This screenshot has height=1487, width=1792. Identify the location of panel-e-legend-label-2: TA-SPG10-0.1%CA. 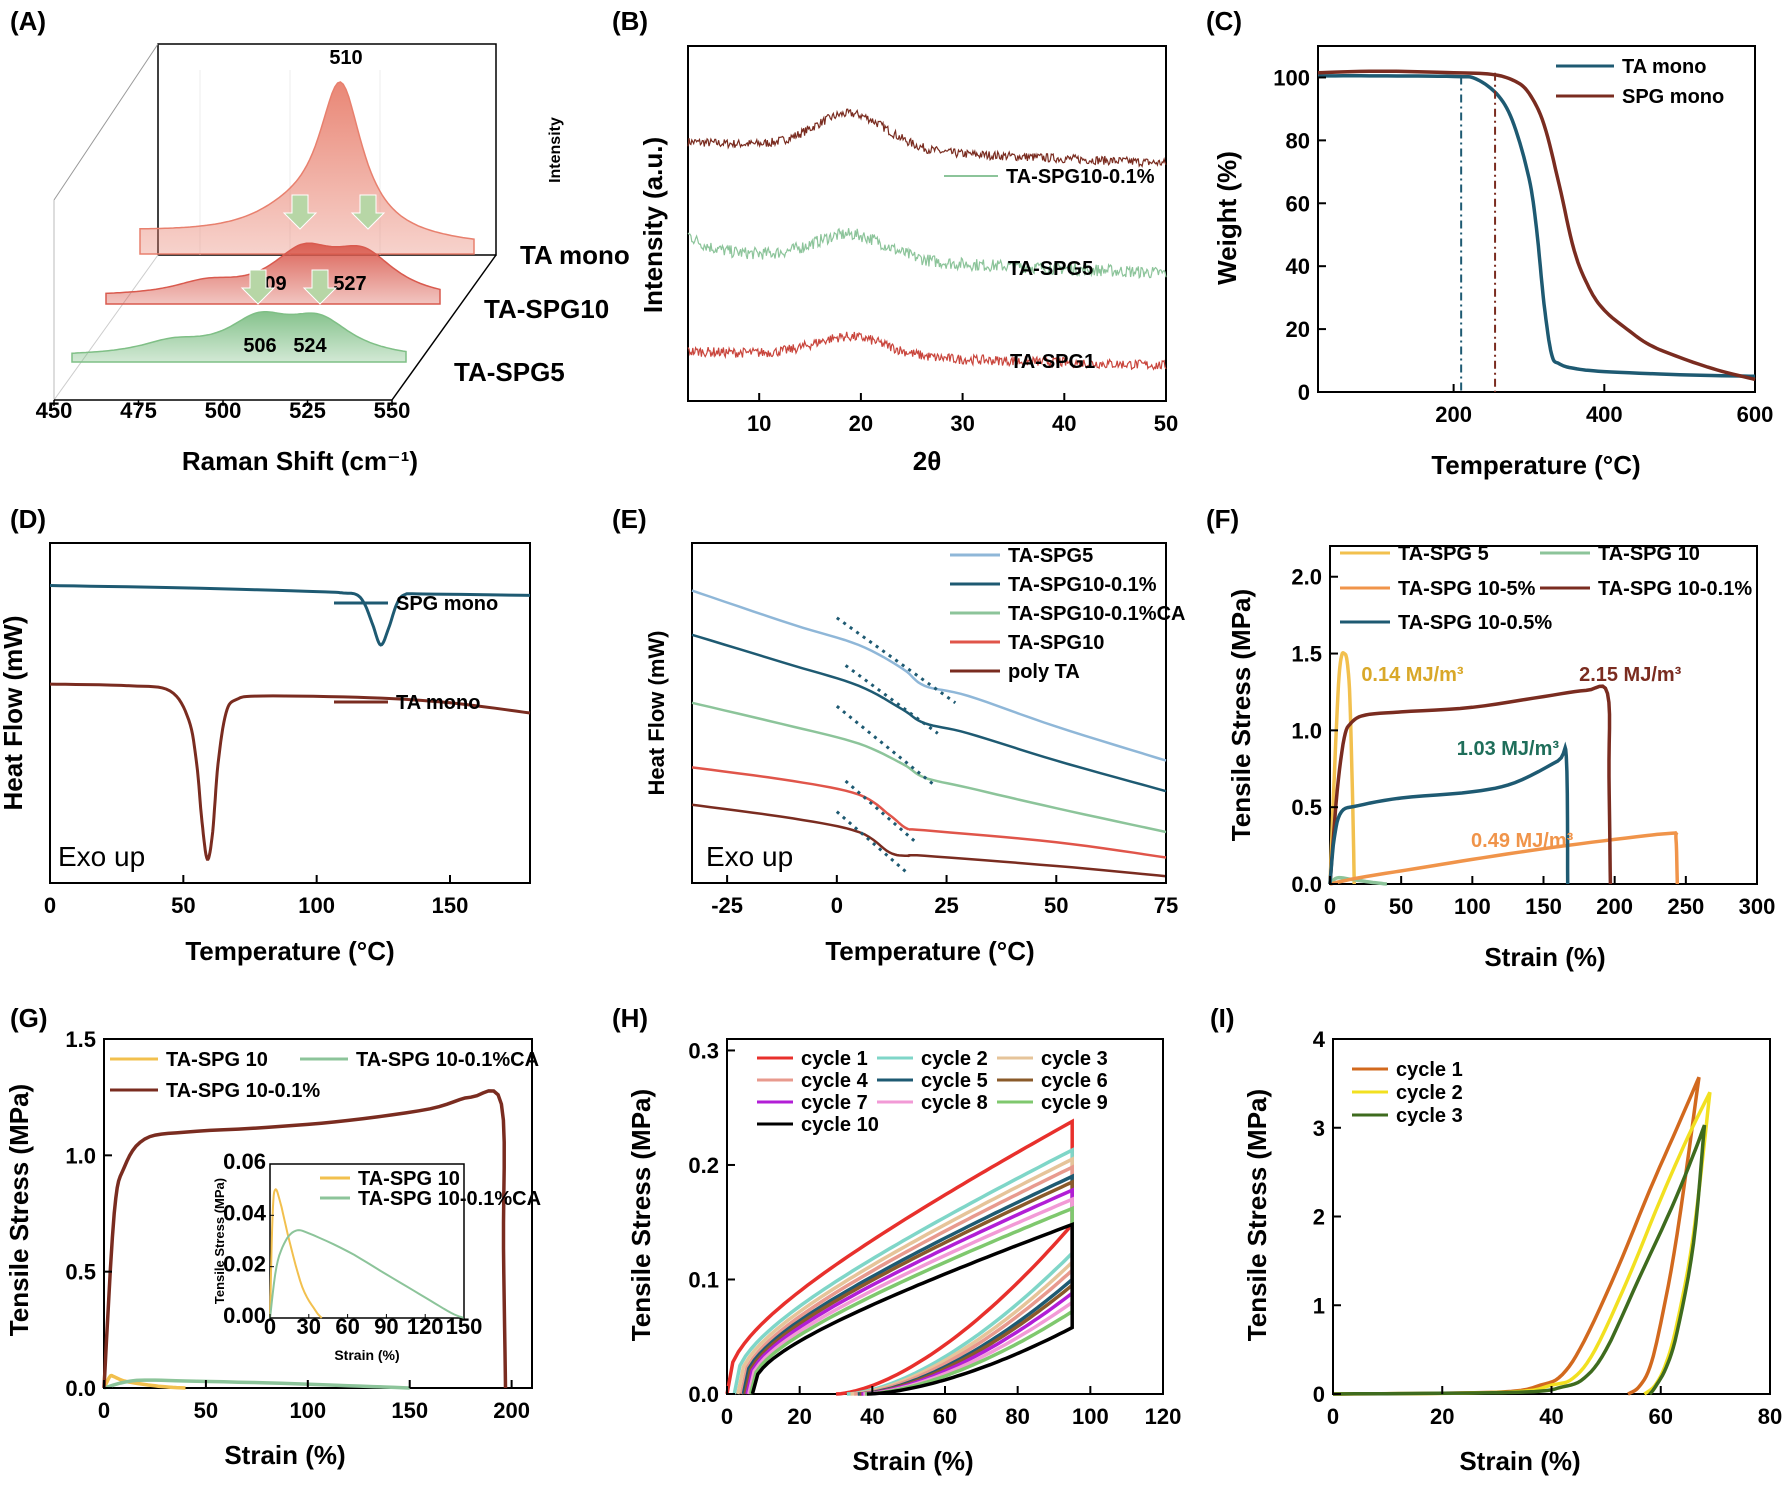
(1096, 614).